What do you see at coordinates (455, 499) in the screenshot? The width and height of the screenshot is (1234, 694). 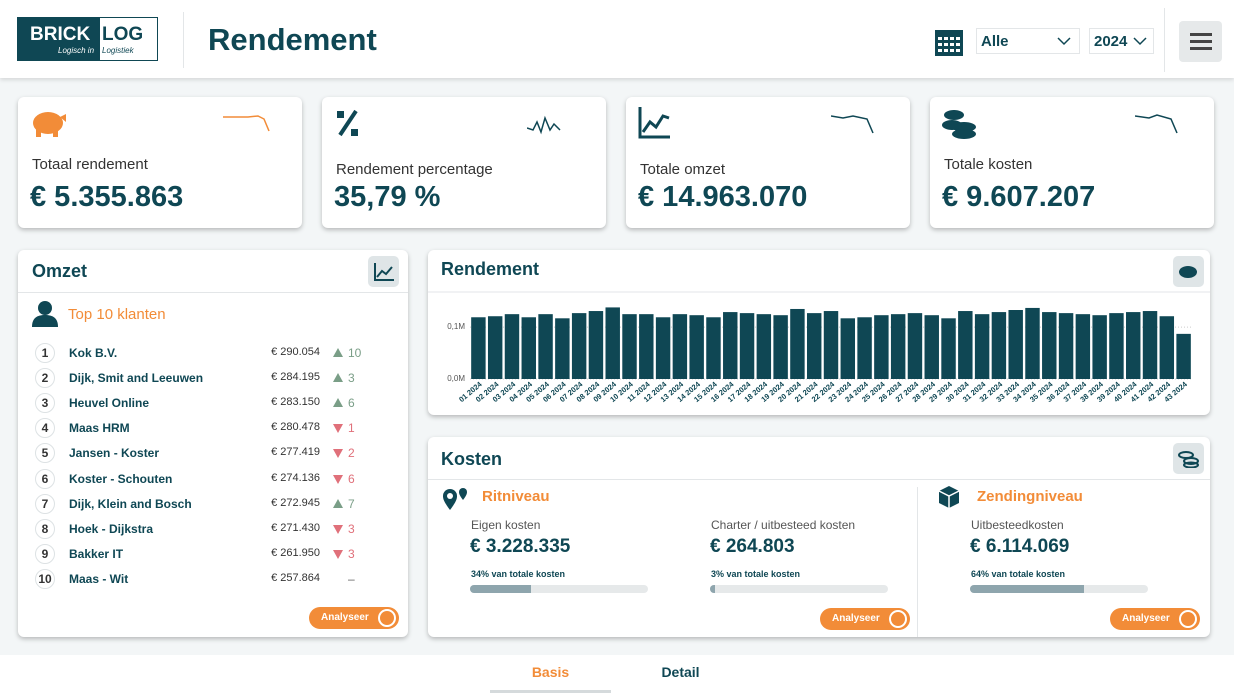 I see `section-icon` at bounding box center [455, 499].